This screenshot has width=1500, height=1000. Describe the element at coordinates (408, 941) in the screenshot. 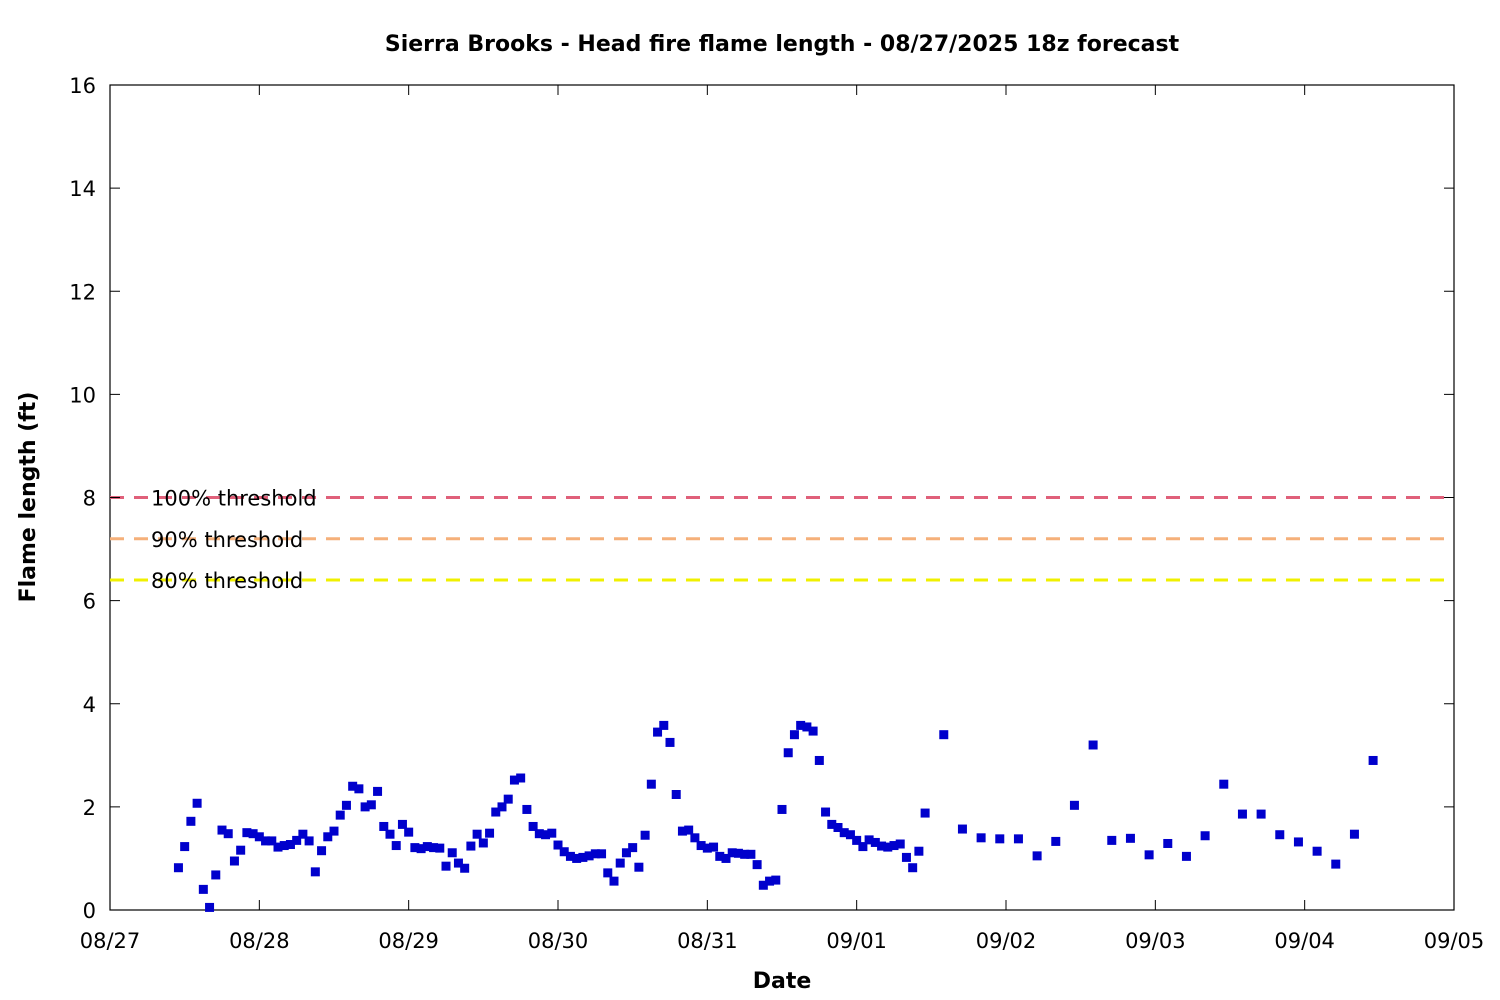

I see `x-tick-label: 08/29` at that location.